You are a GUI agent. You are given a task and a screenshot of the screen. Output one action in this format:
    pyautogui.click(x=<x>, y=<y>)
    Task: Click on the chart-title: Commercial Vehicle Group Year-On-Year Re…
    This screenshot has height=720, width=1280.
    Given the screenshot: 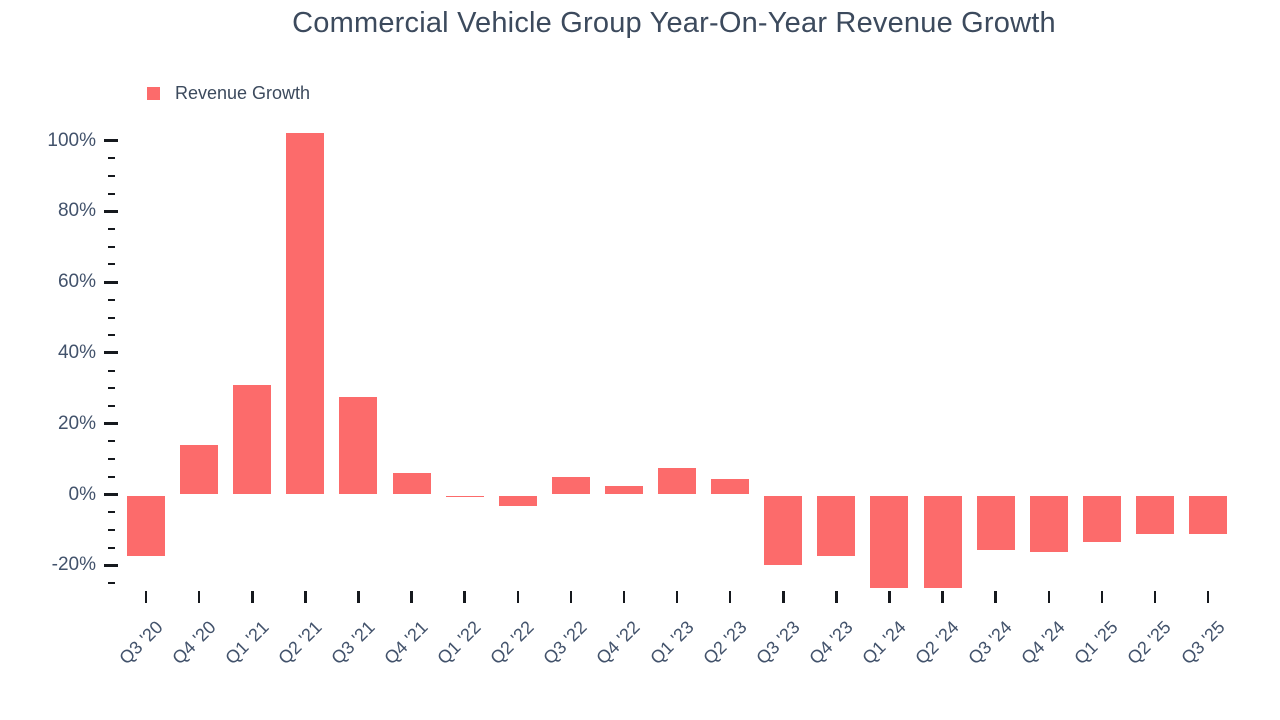 What is the action you would take?
    pyautogui.click(x=674, y=23)
    